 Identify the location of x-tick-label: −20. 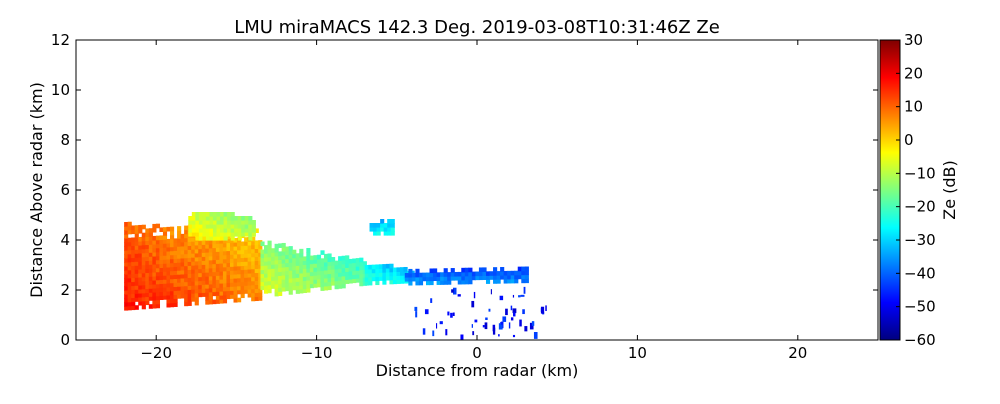
(156, 353).